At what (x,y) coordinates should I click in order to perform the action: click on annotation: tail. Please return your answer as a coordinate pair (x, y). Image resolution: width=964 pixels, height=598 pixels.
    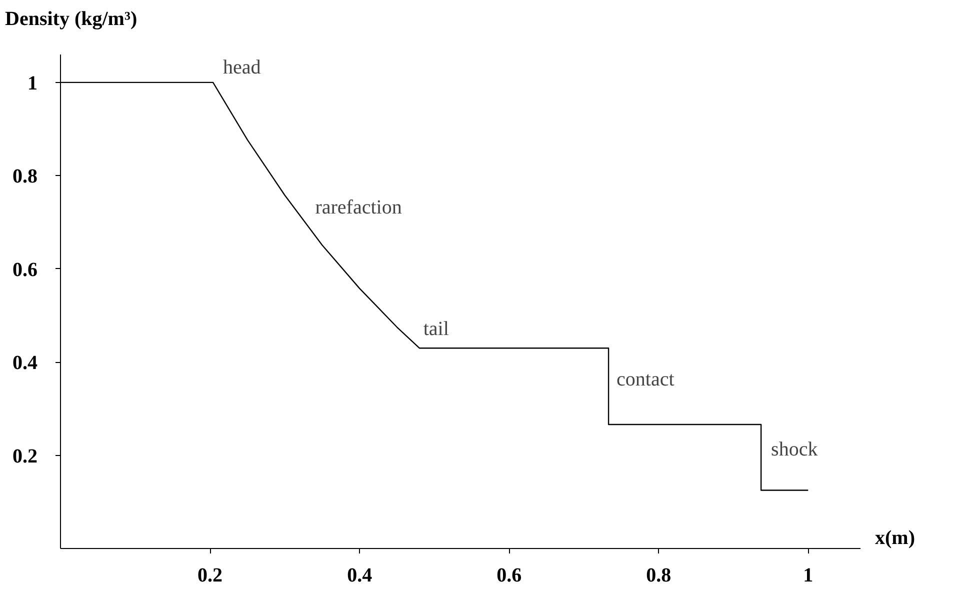
    Looking at the image, I should click on (436, 329).